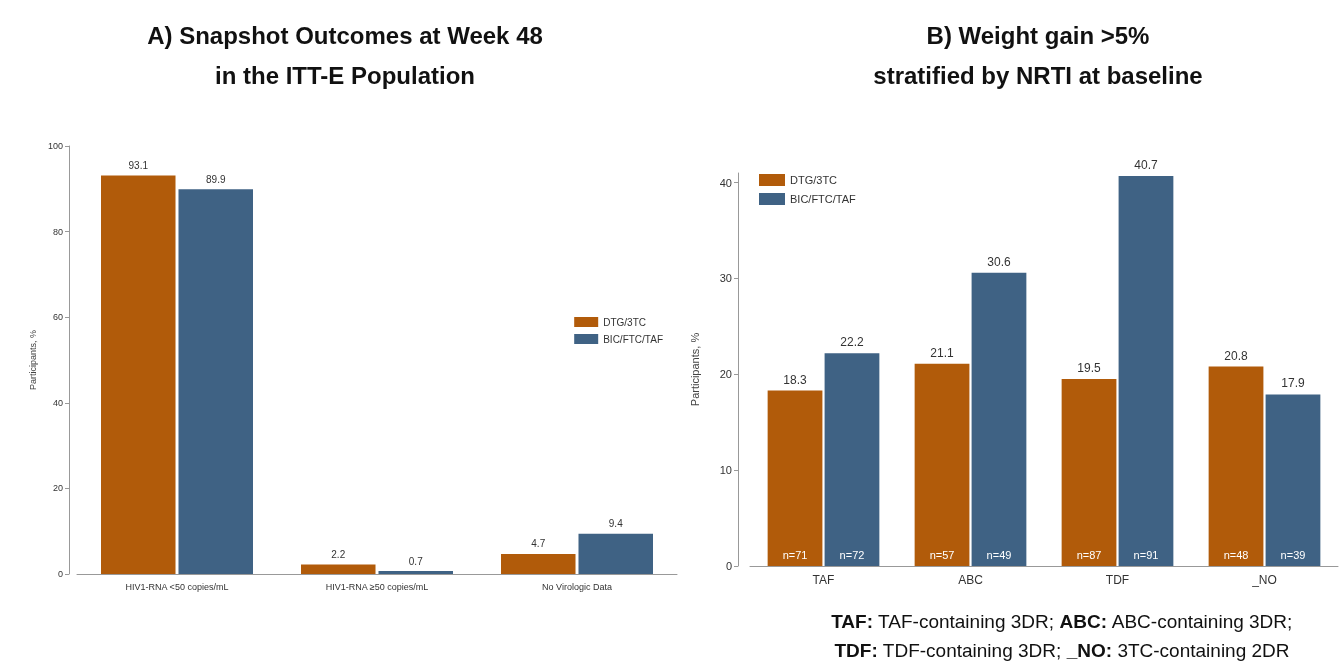 The height and width of the screenshot is (663, 1344). What do you see at coordinates (725, 278) in the screenshot?
I see `y-tick-label: 30` at bounding box center [725, 278].